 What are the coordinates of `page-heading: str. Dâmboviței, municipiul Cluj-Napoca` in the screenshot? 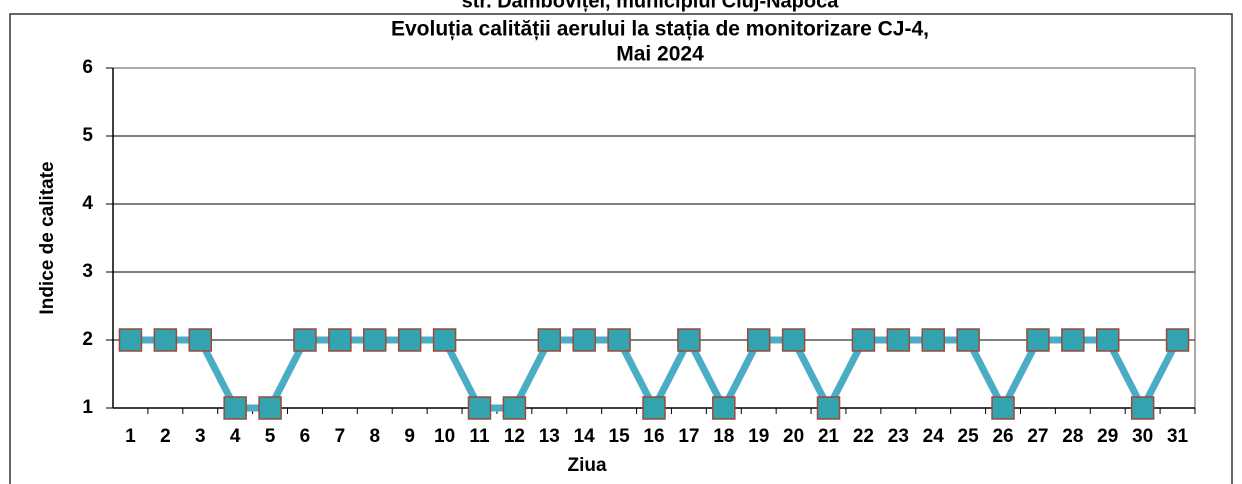 It's located at (651, 6).